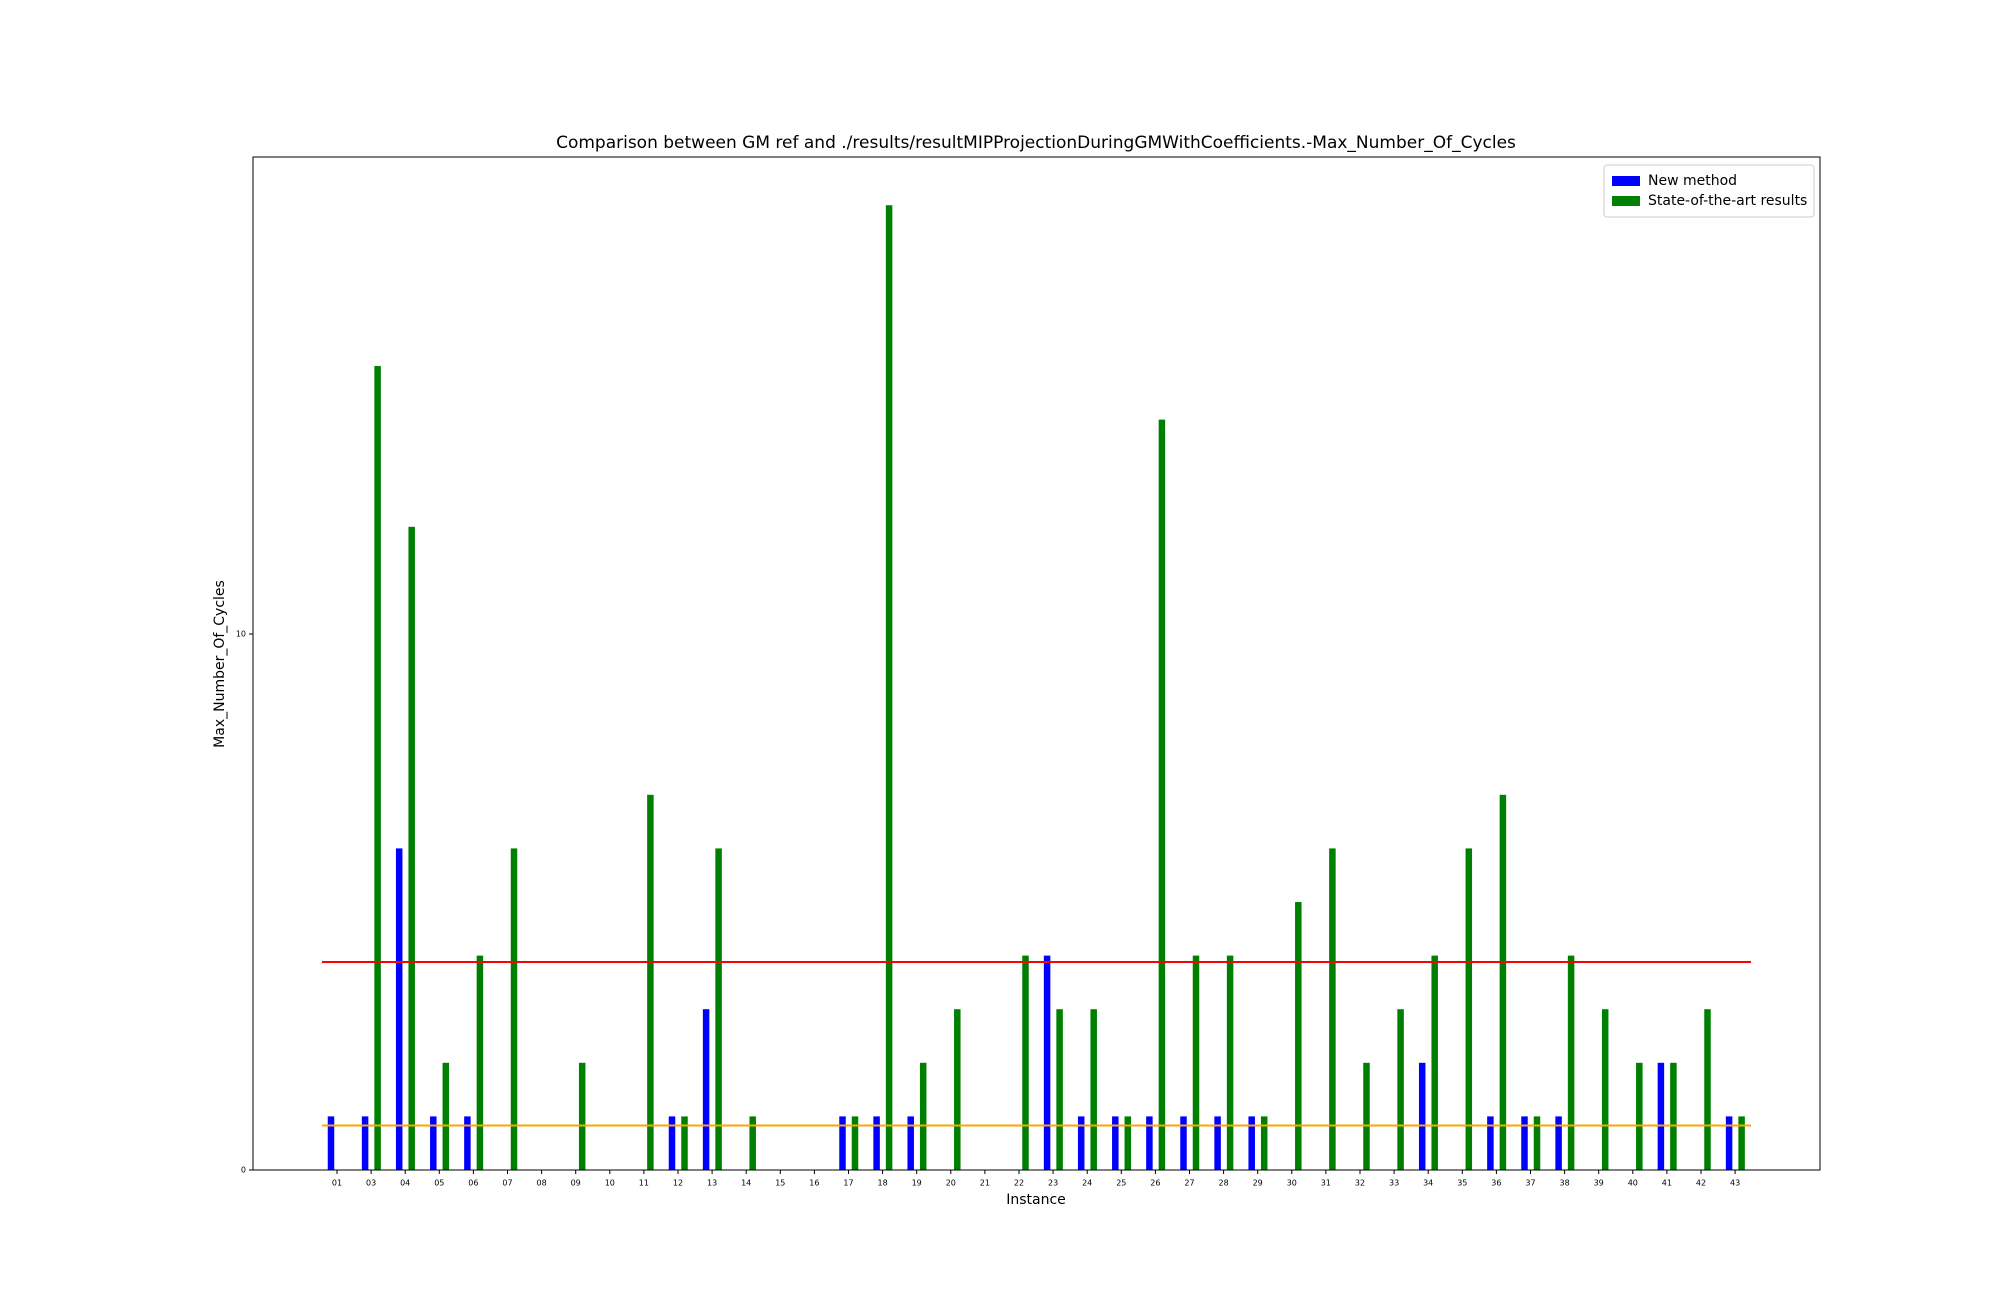 This screenshot has width=2000, height=1300. Describe the element at coordinates (1701, 1183) in the screenshot. I see `x-tick-label: 42` at that location.